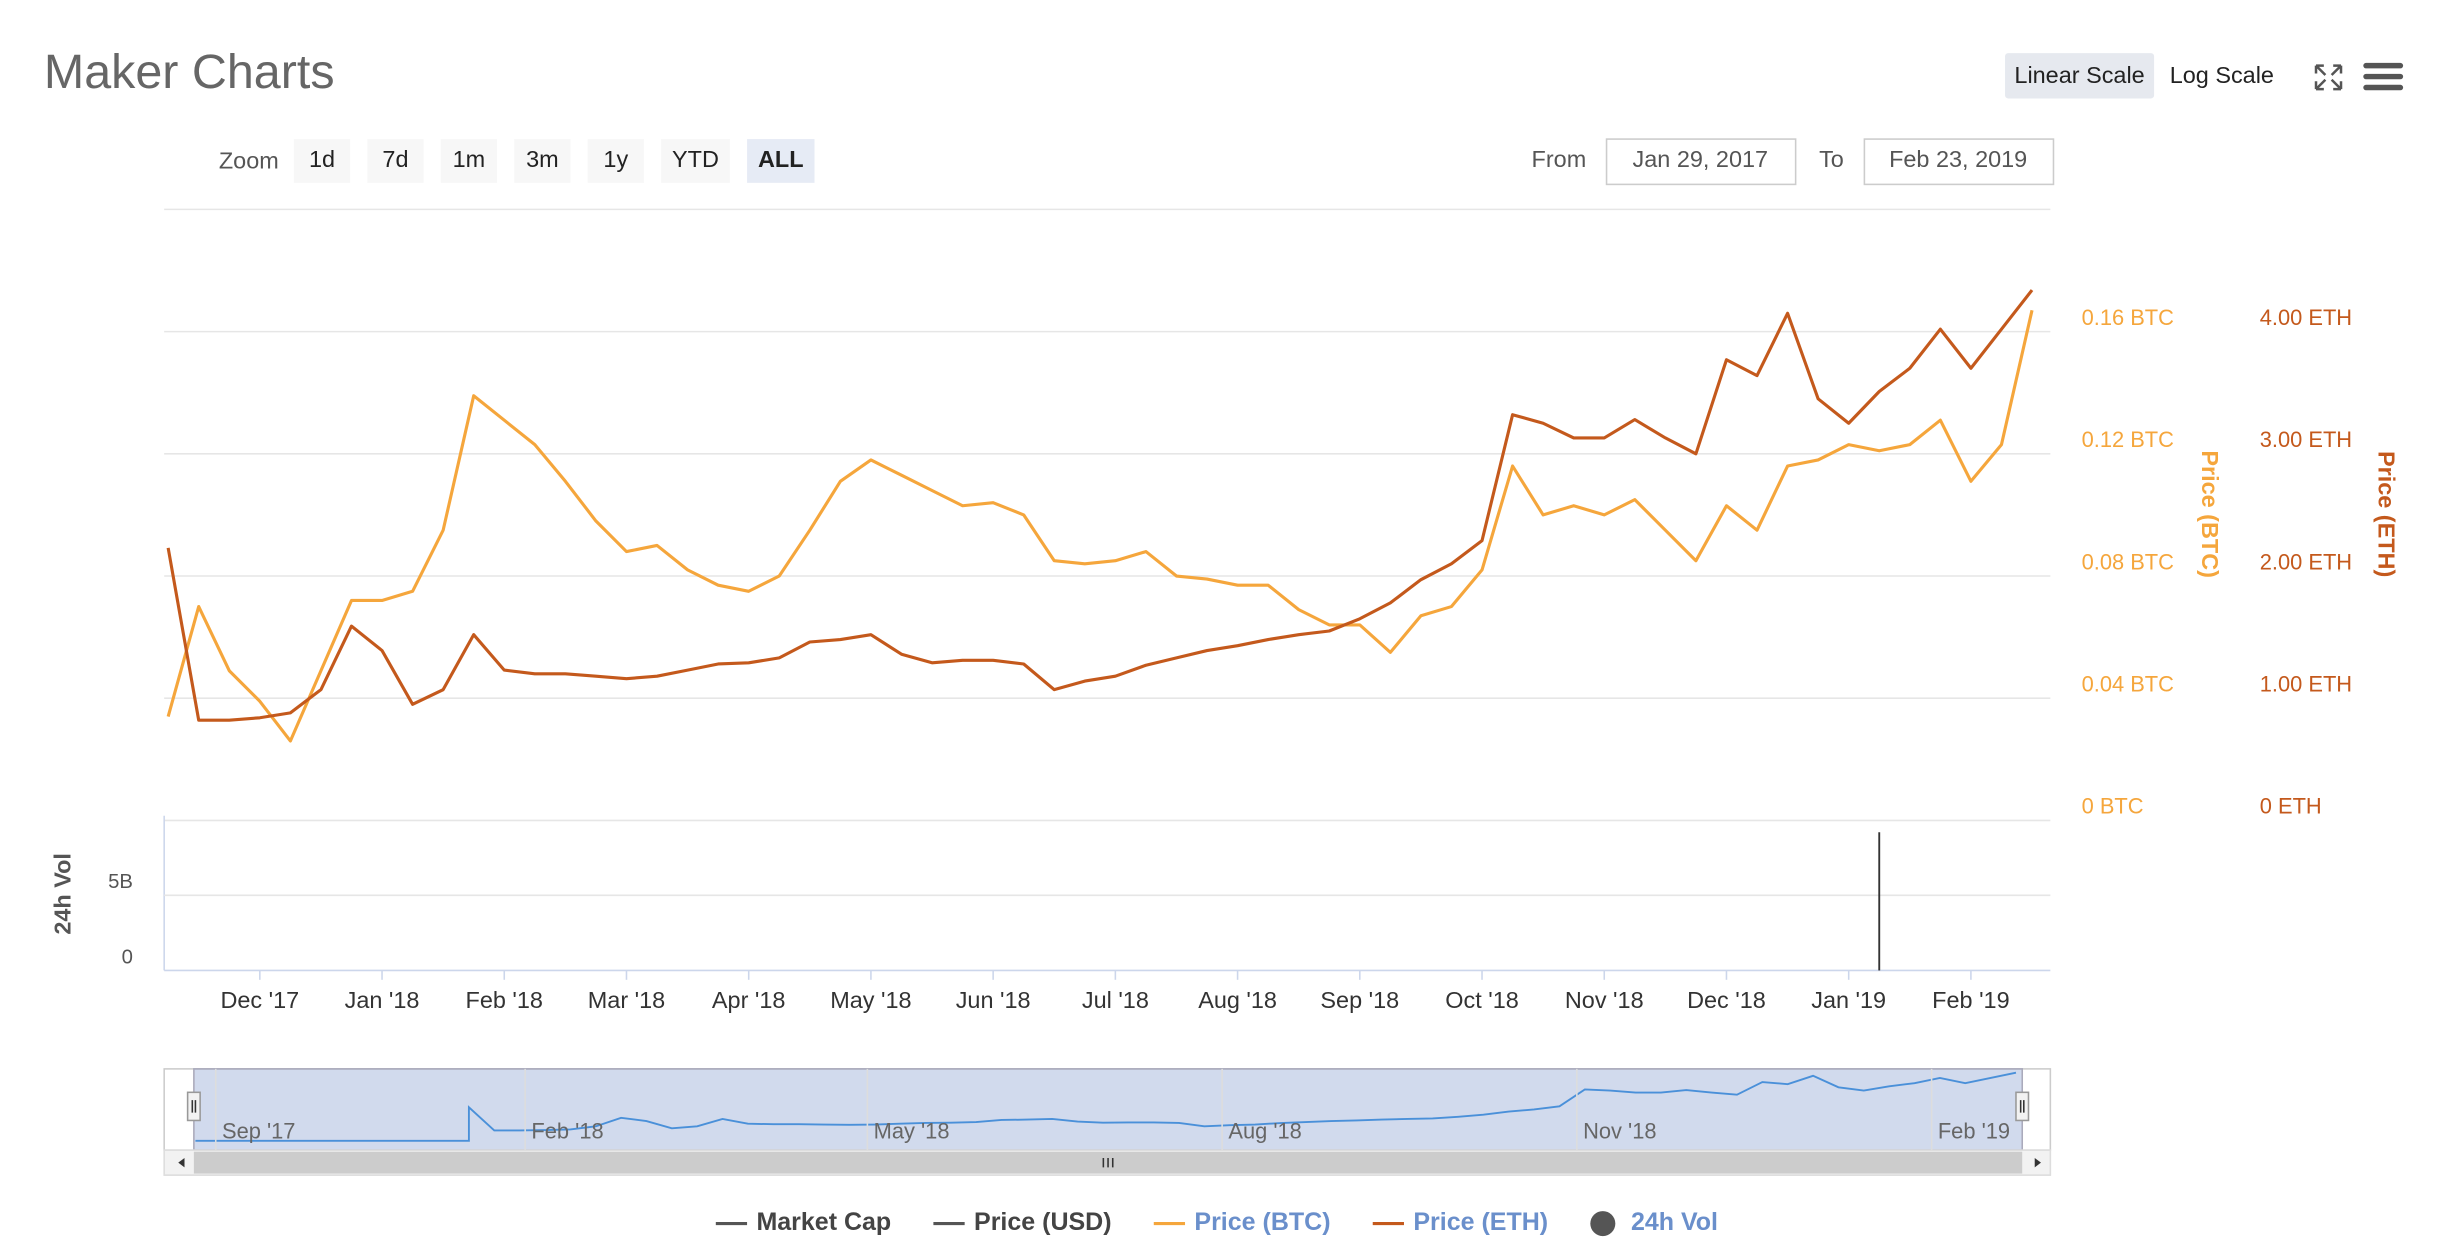 This screenshot has height=1240, width=2438. What do you see at coordinates (1359, 1000) in the screenshot?
I see `x-tick-label: Sep '18` at bounding box center [1359, 1000].